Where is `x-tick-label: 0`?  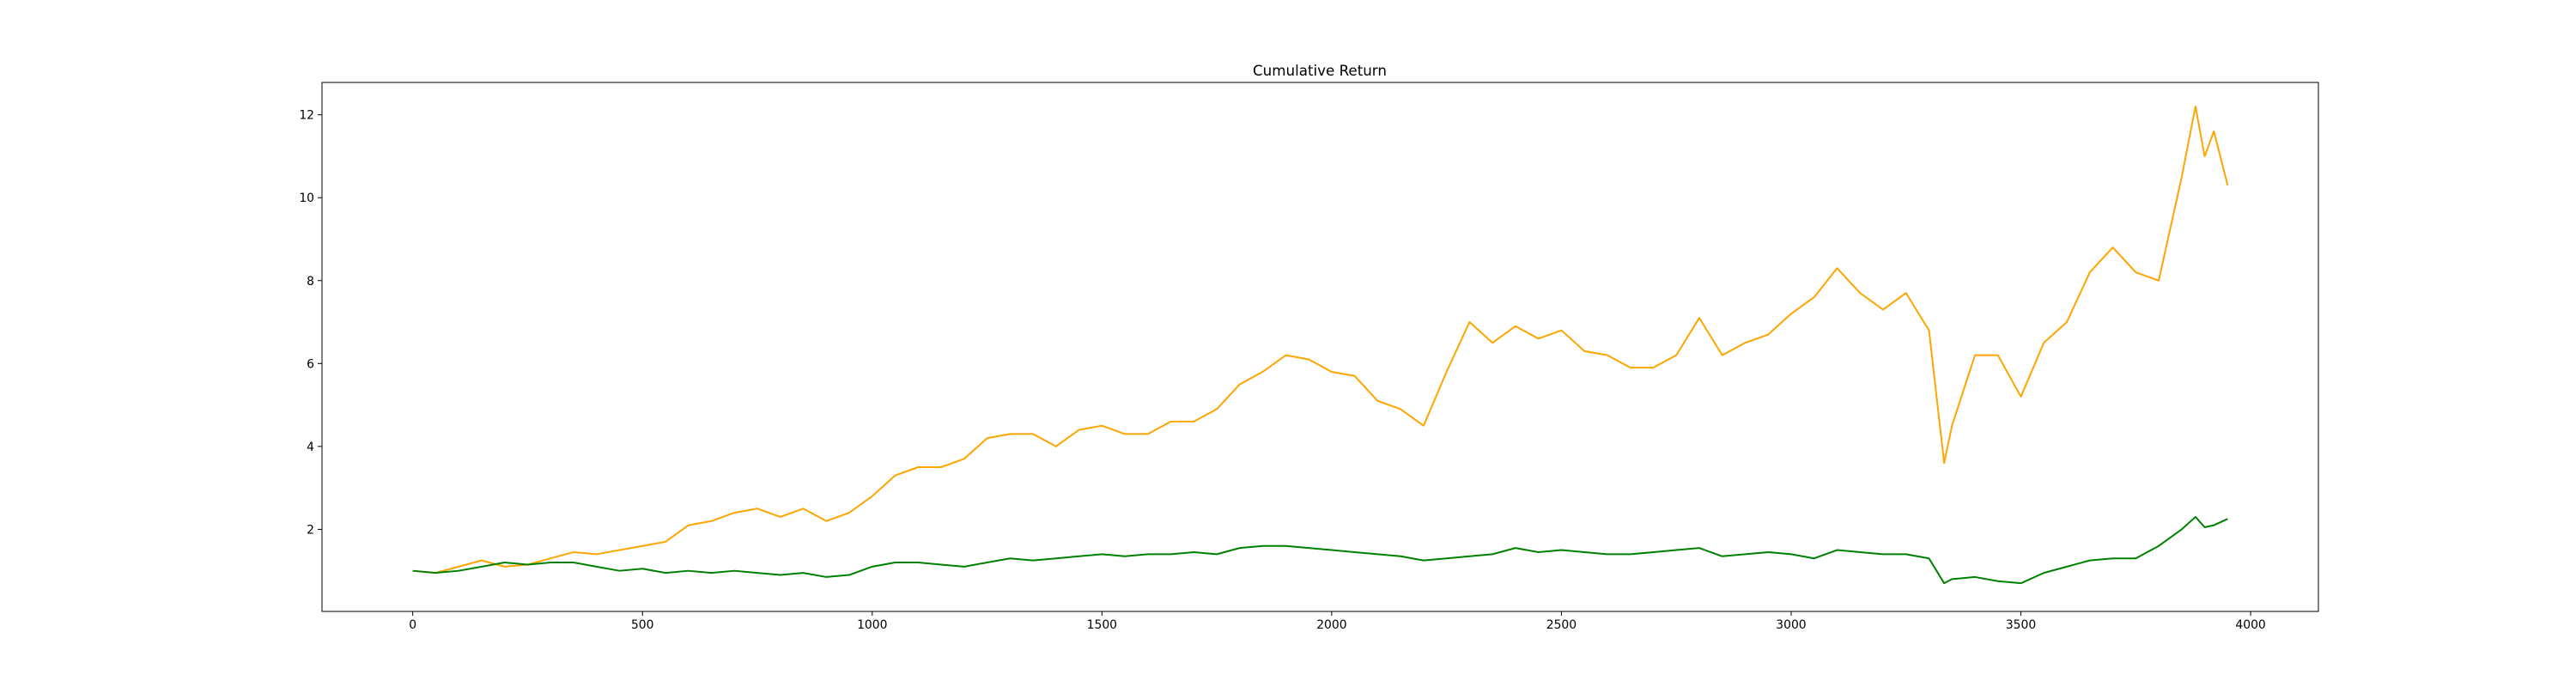 x-tick-label: 0 is located at coordinates (412, 625).